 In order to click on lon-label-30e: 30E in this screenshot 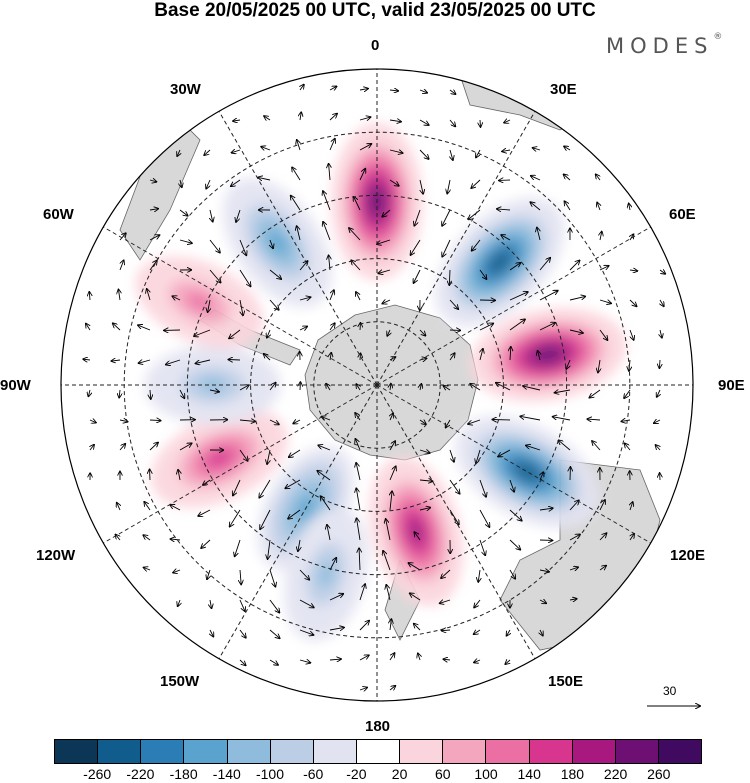, I will do `click(563, 89)`.